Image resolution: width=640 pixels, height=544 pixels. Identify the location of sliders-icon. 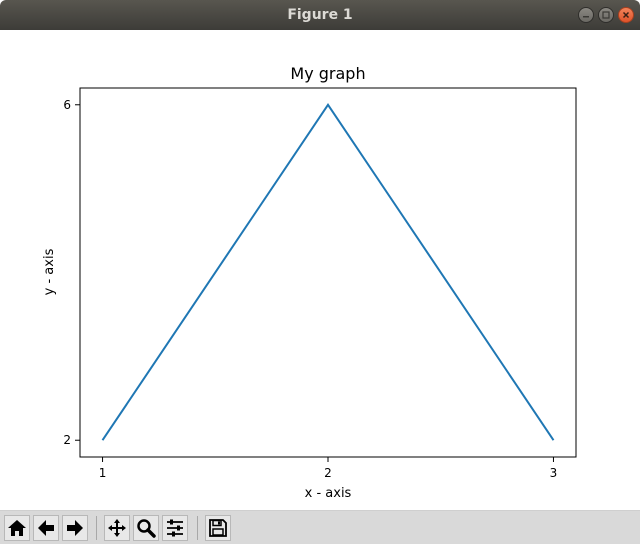
(175, 528).